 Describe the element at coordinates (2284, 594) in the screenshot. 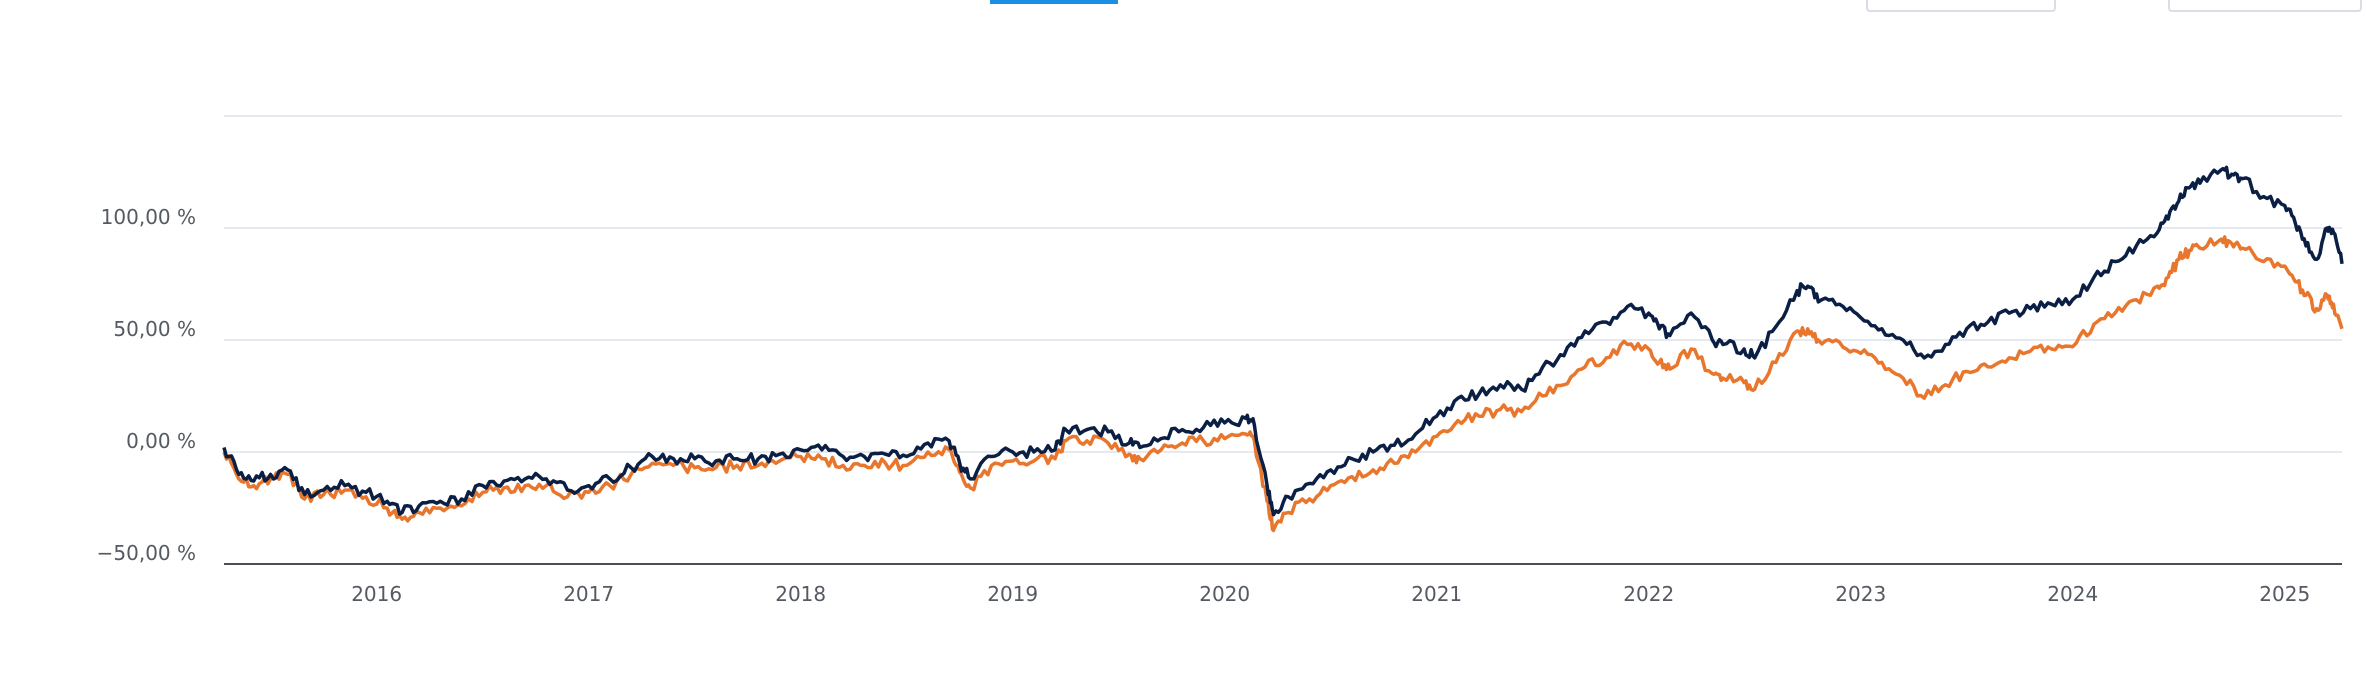

I see `x-tick-label: 2025` at that location.